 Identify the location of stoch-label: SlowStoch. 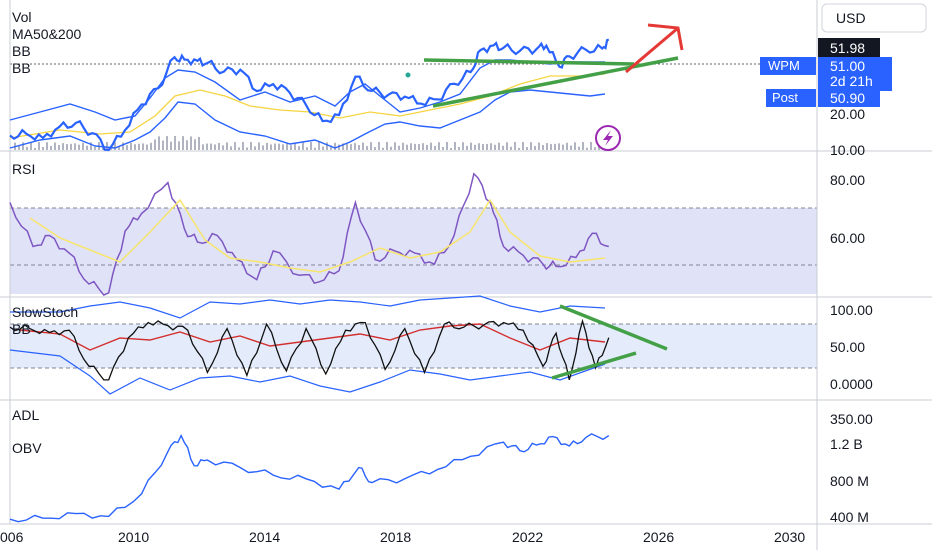
(45, 312).